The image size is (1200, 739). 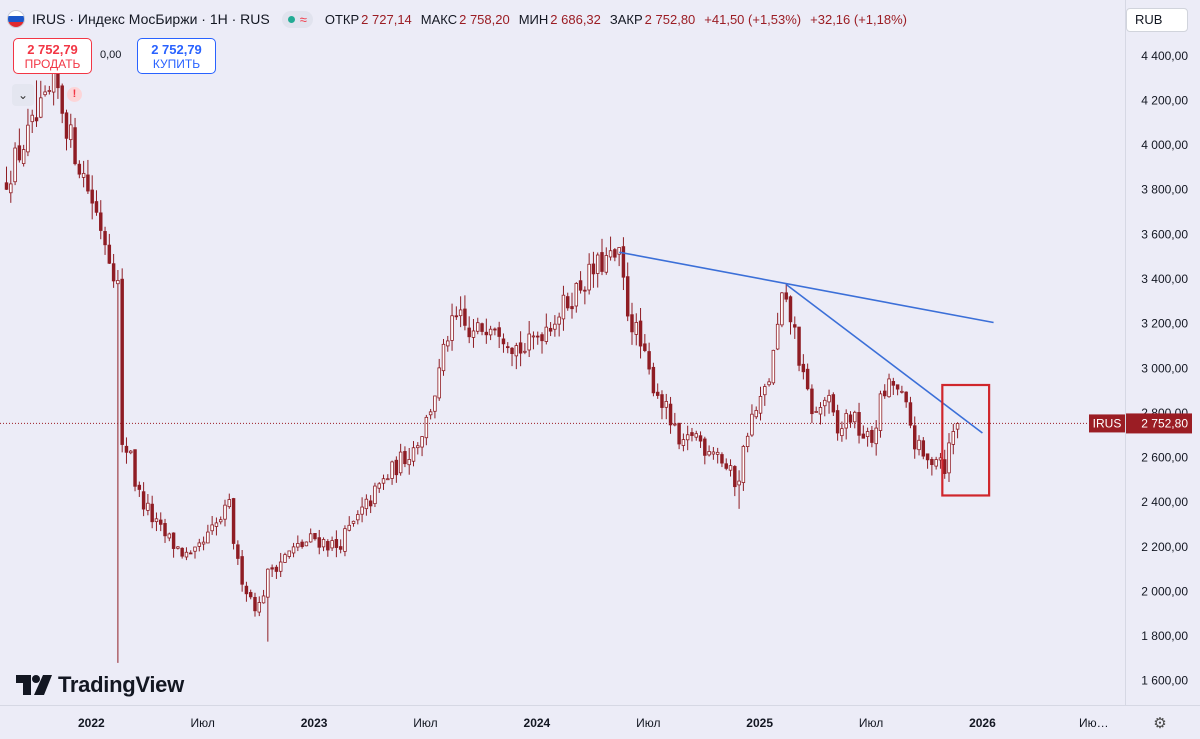 I want to click on current-price-tag: IRUS 2 752,80, so click(x=1140, y=423).